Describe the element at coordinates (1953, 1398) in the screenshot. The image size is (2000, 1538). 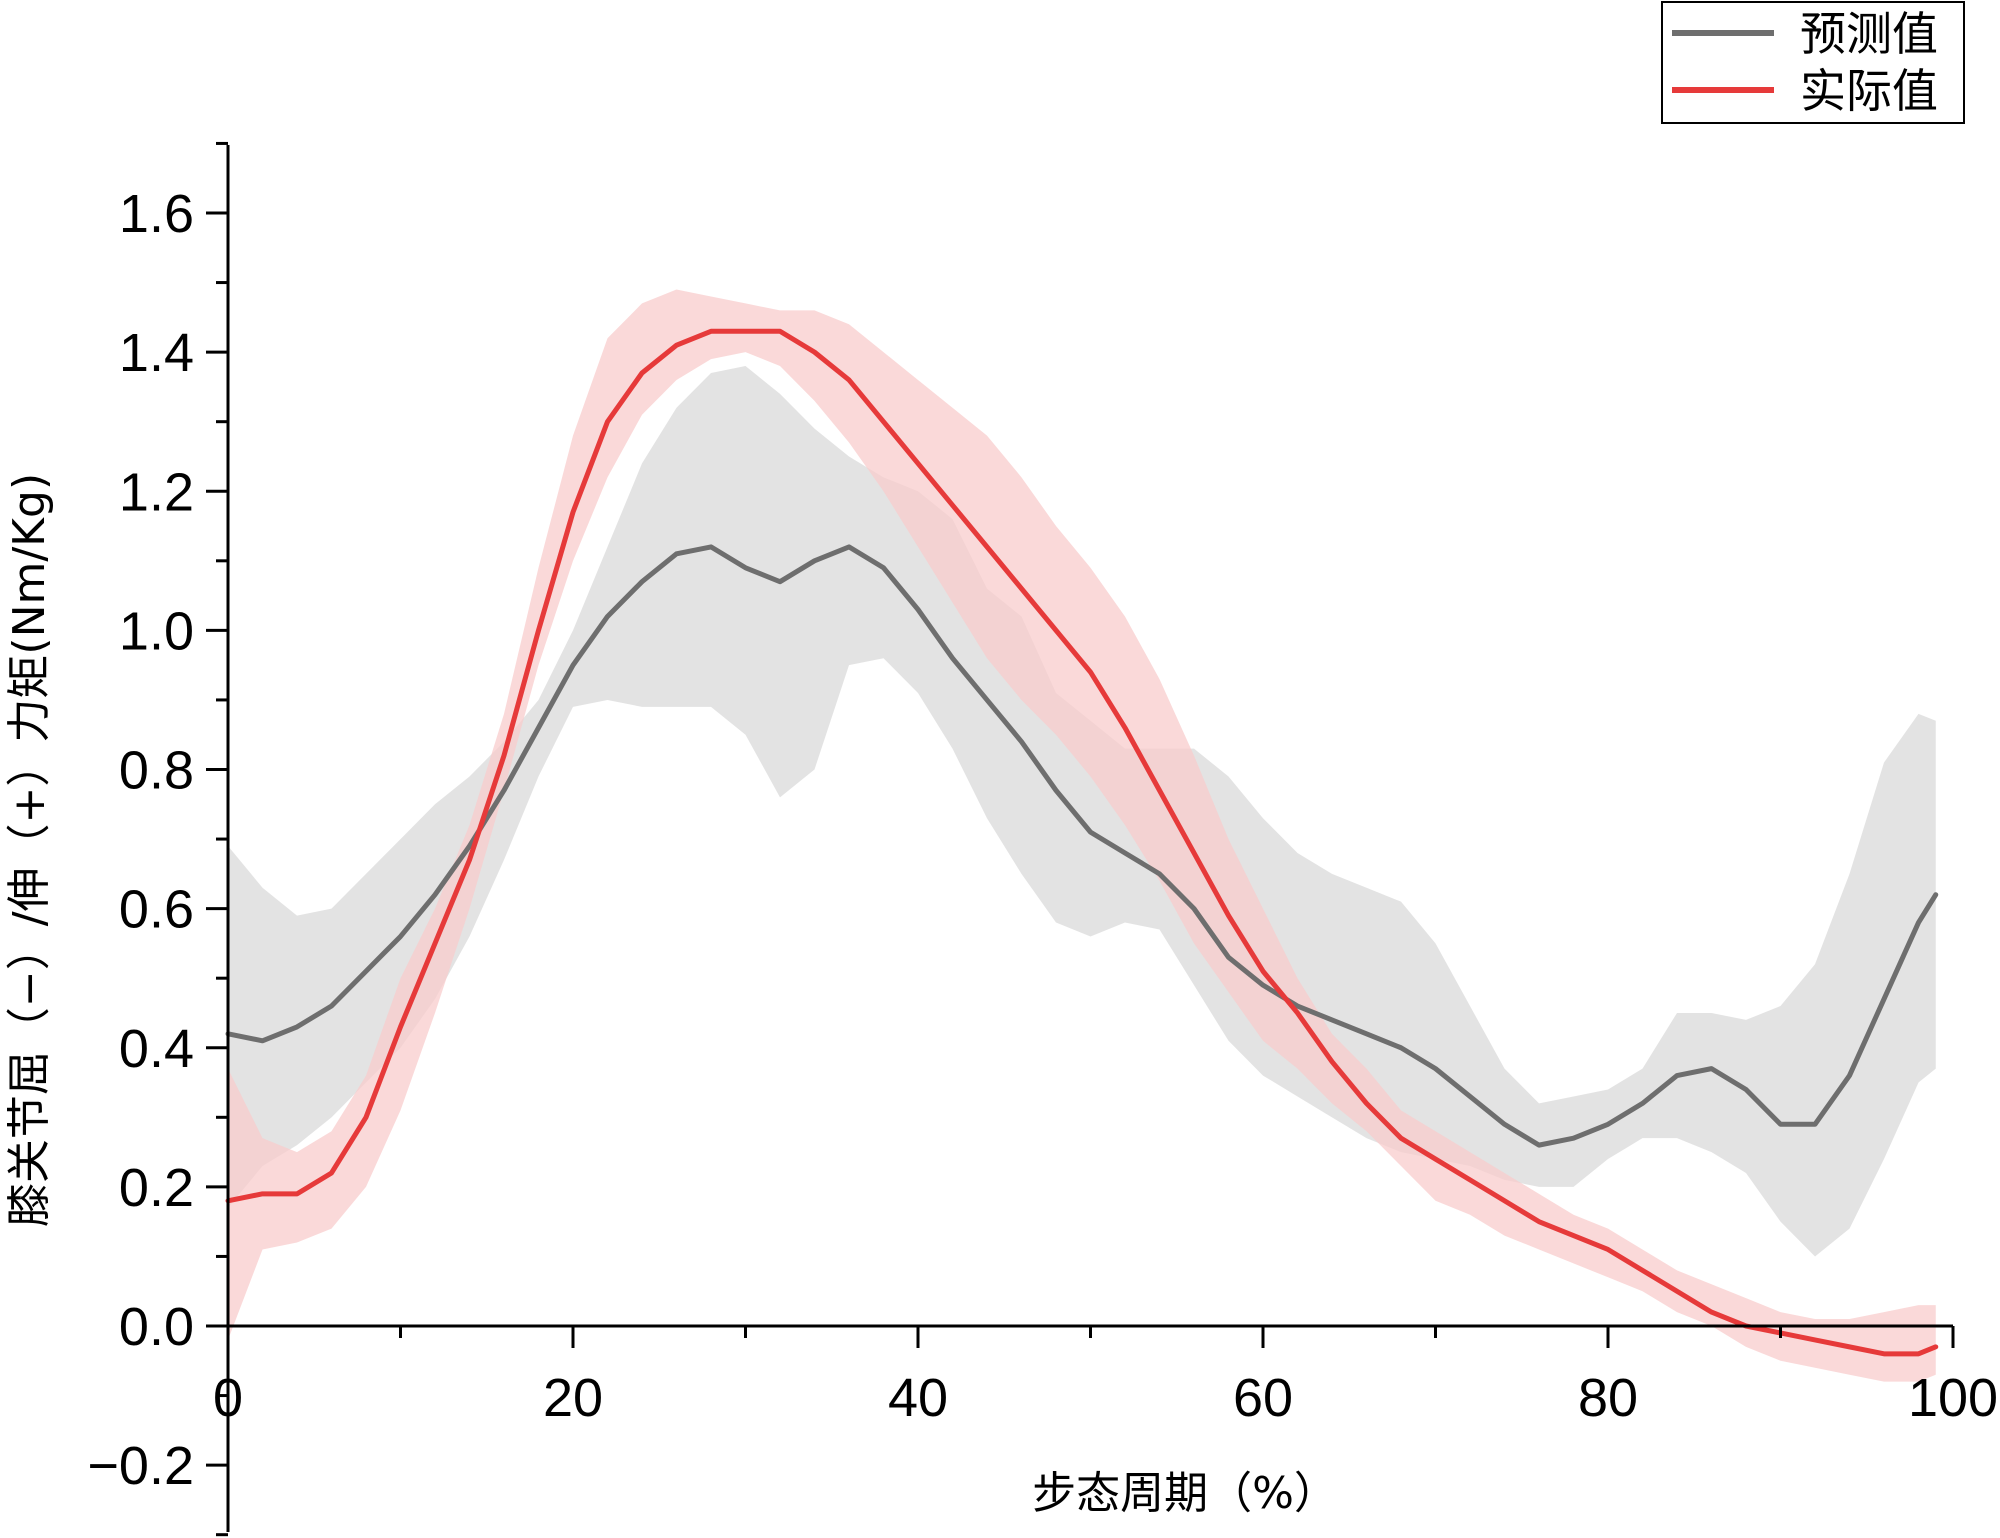
I see `x-tick-label: 100` at that location.